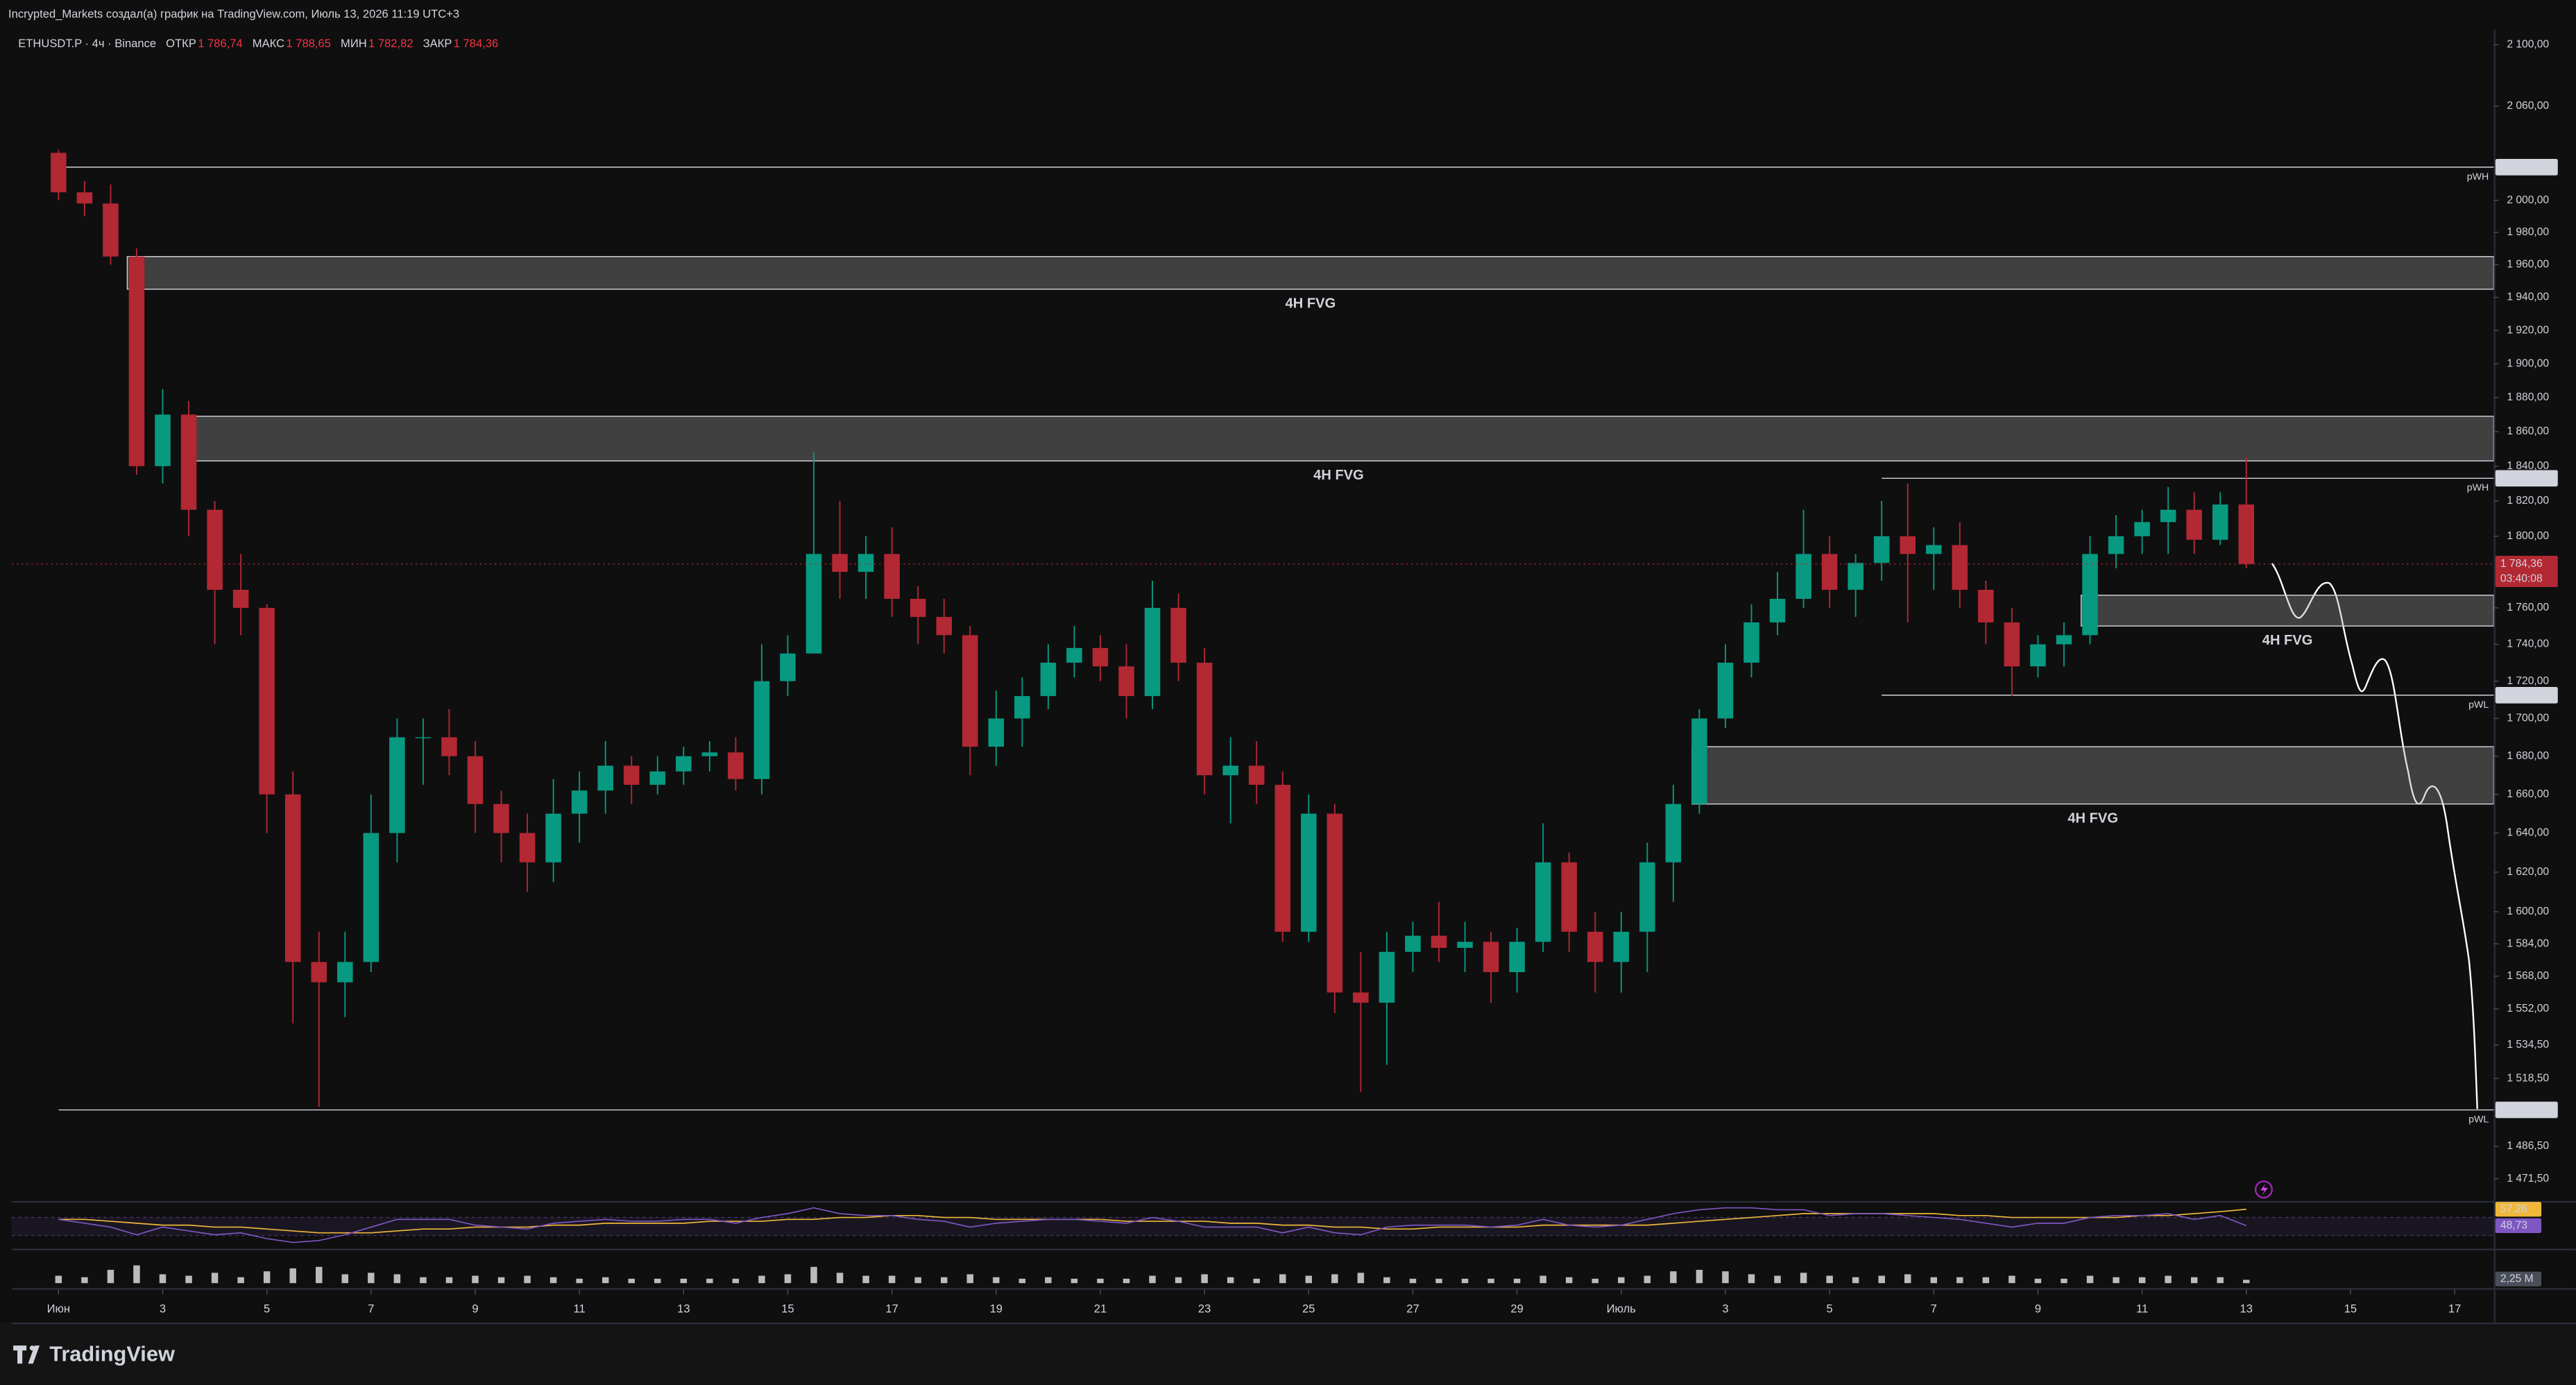  Describe the element at coordinates (2528, 943) in the screenshot. I see `y-tick-label: 1 584,00` at that location.